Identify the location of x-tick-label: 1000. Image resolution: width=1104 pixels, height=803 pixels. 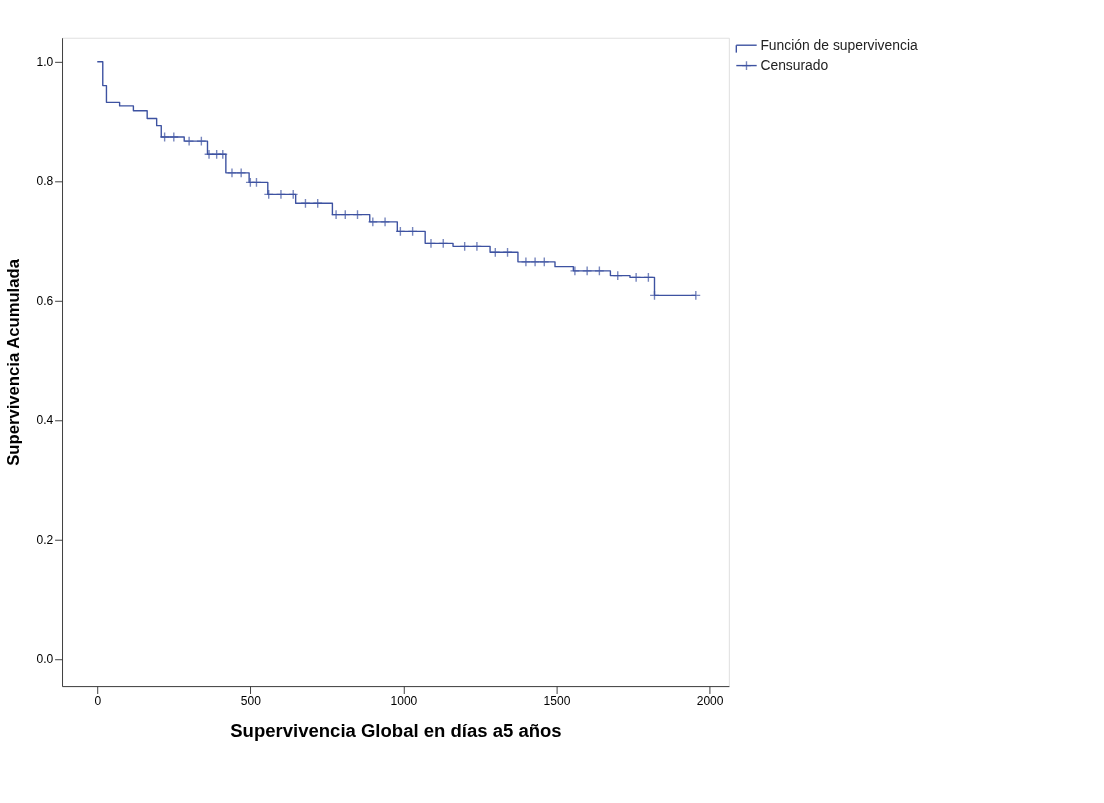
(404, 701).